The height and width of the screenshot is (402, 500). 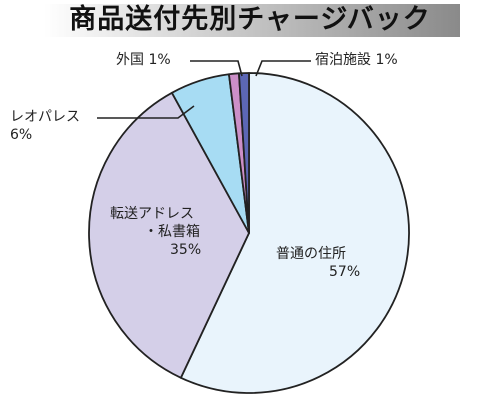 I want to click on slice-label-line: 宿泊施設 1%, so click(x=356, y=60).